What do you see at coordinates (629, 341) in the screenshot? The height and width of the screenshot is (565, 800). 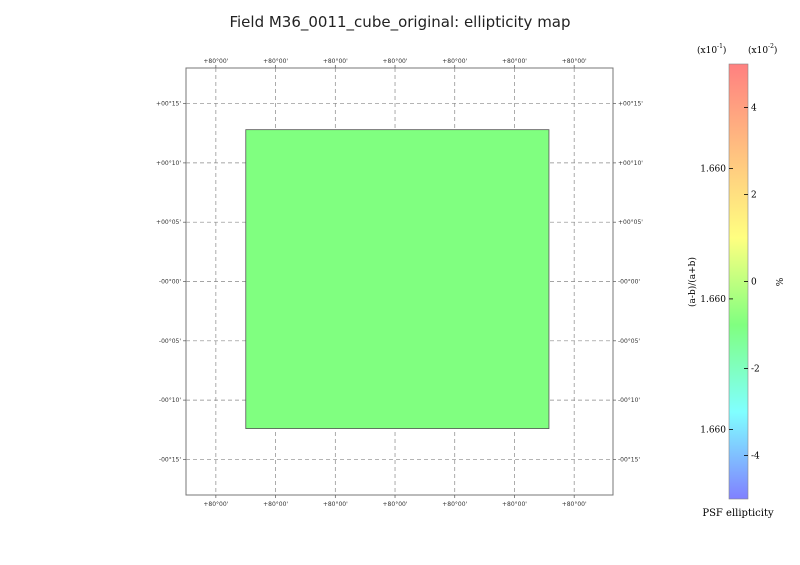 I see `y-tick-label-right: -00°05'` at bounding box center [629, 341].